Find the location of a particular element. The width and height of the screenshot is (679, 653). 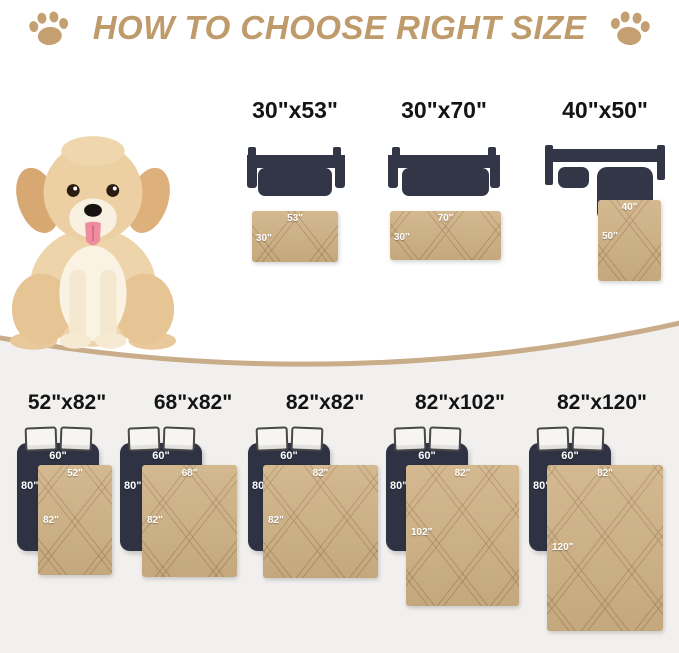

cover-height-label: 50" is located at coordinates (610, 236).